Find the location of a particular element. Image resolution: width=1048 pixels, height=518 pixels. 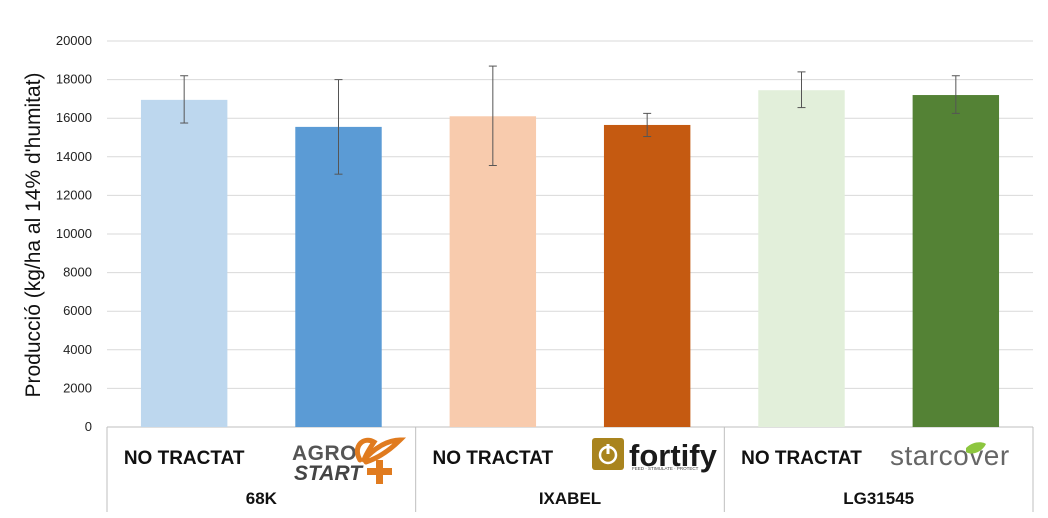

leaf-icon is located at coordinates (976, 448).